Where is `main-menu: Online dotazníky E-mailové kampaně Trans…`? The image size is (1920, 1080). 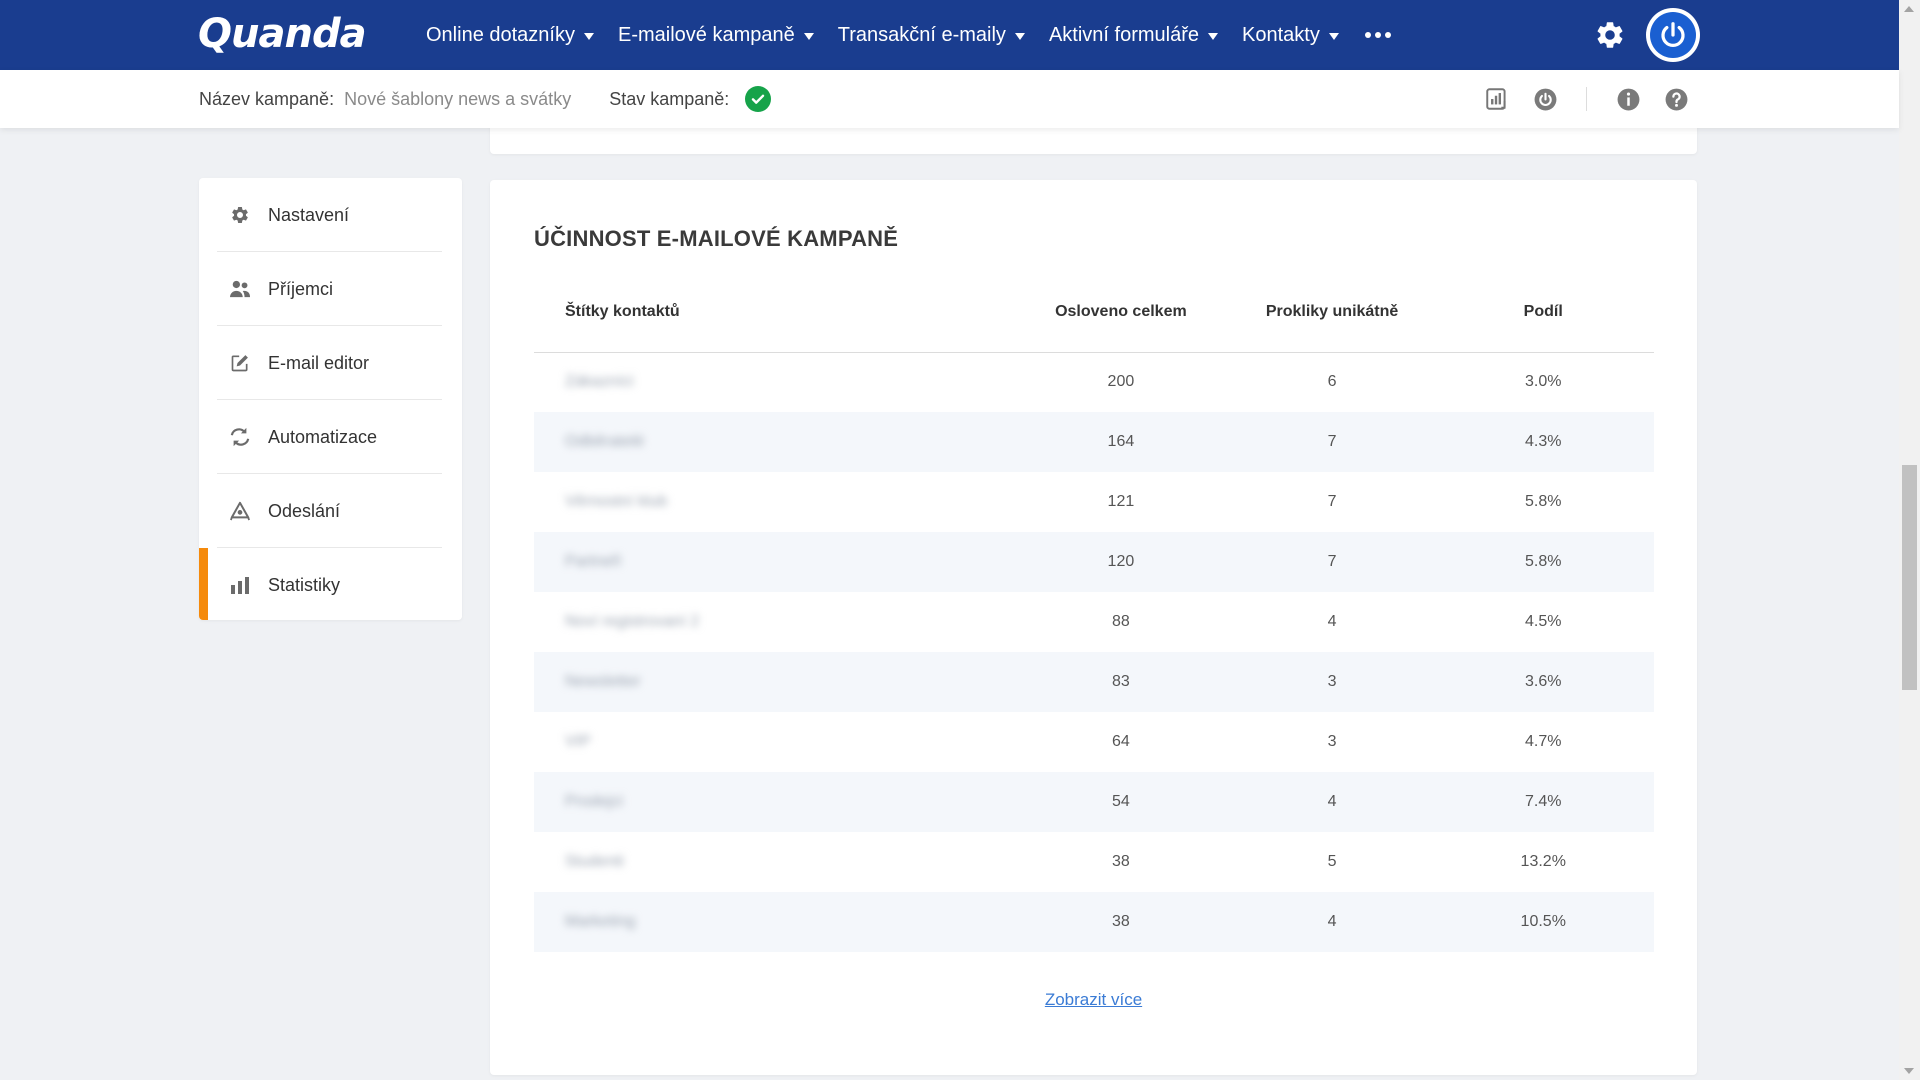 main-menu: Online dotazníky E-mailové kampaně Trans… is located at coordinates (909, 35).